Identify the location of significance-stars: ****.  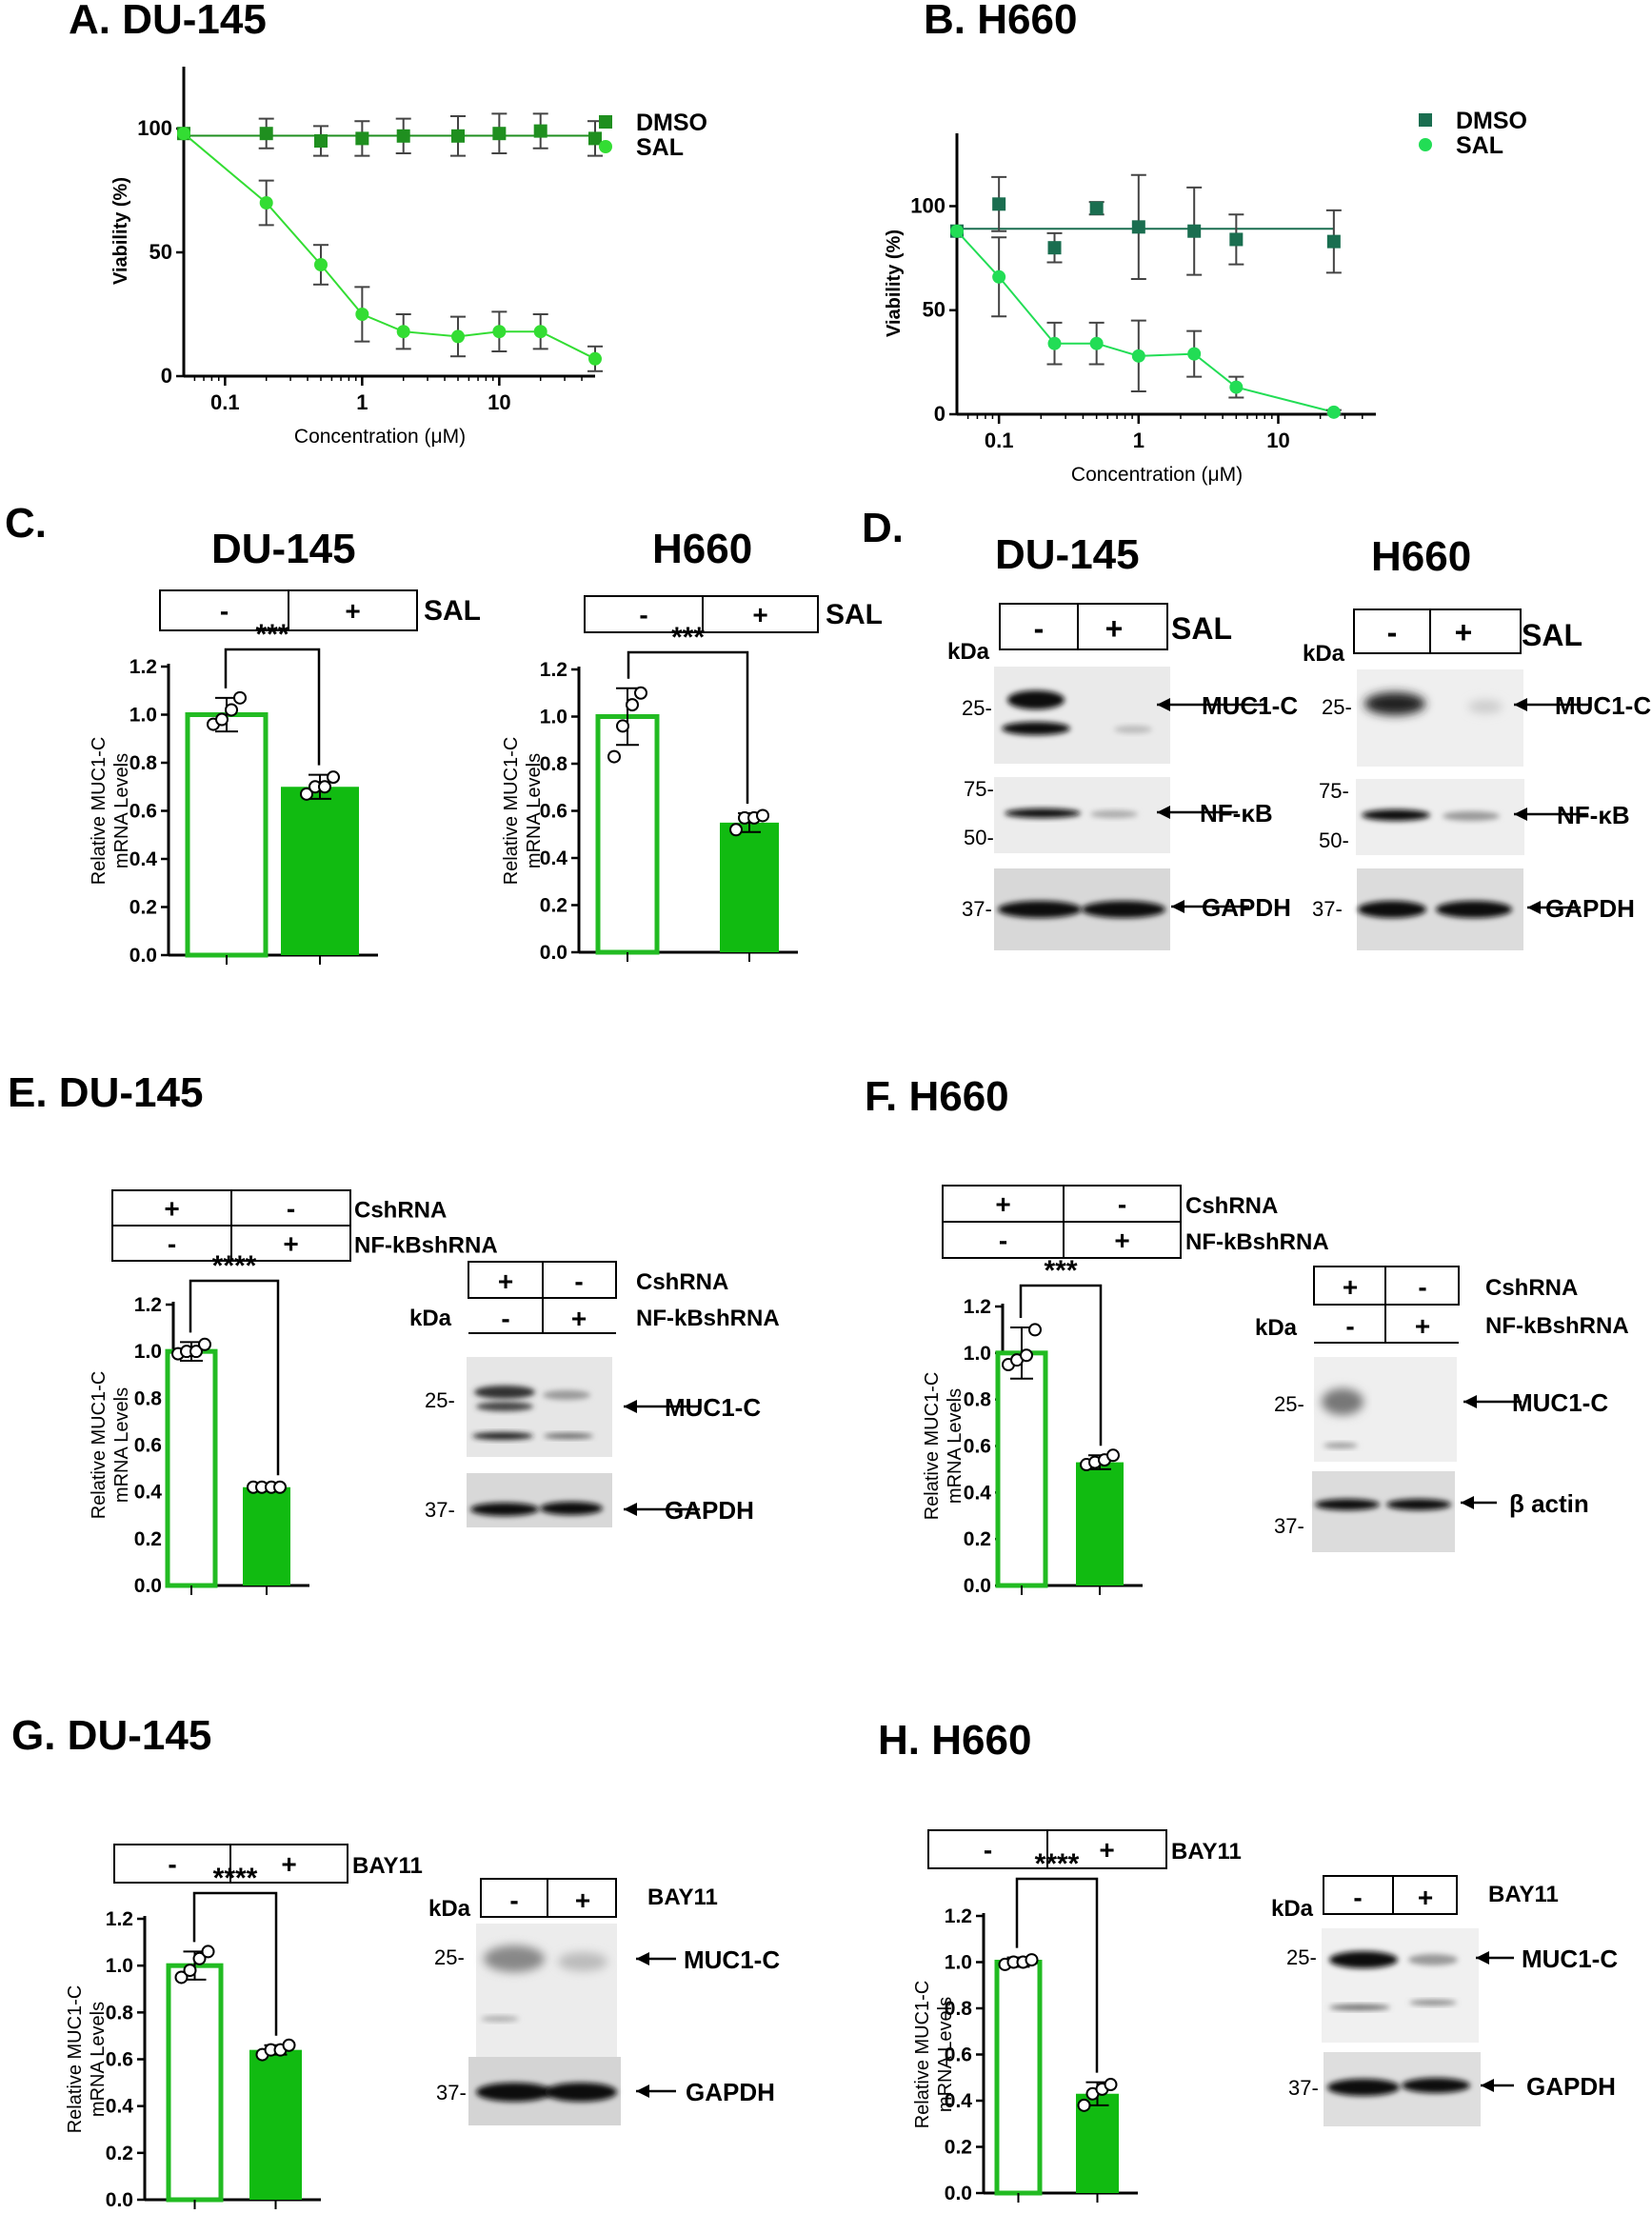
(236, 1878).